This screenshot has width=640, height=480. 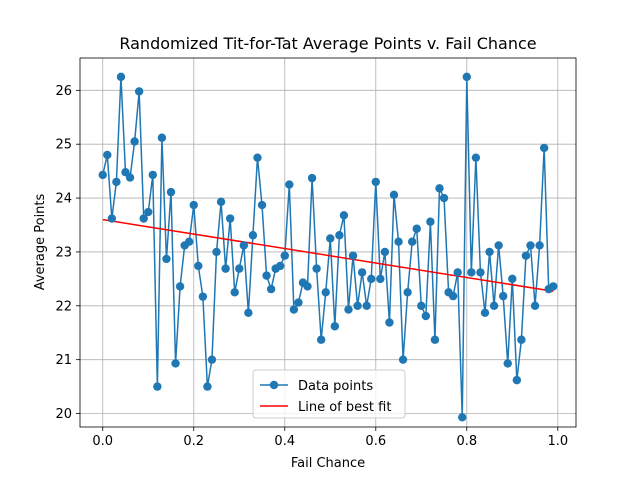 I want to click on x-tick-label: 0.4, so click(x=284, y=441).